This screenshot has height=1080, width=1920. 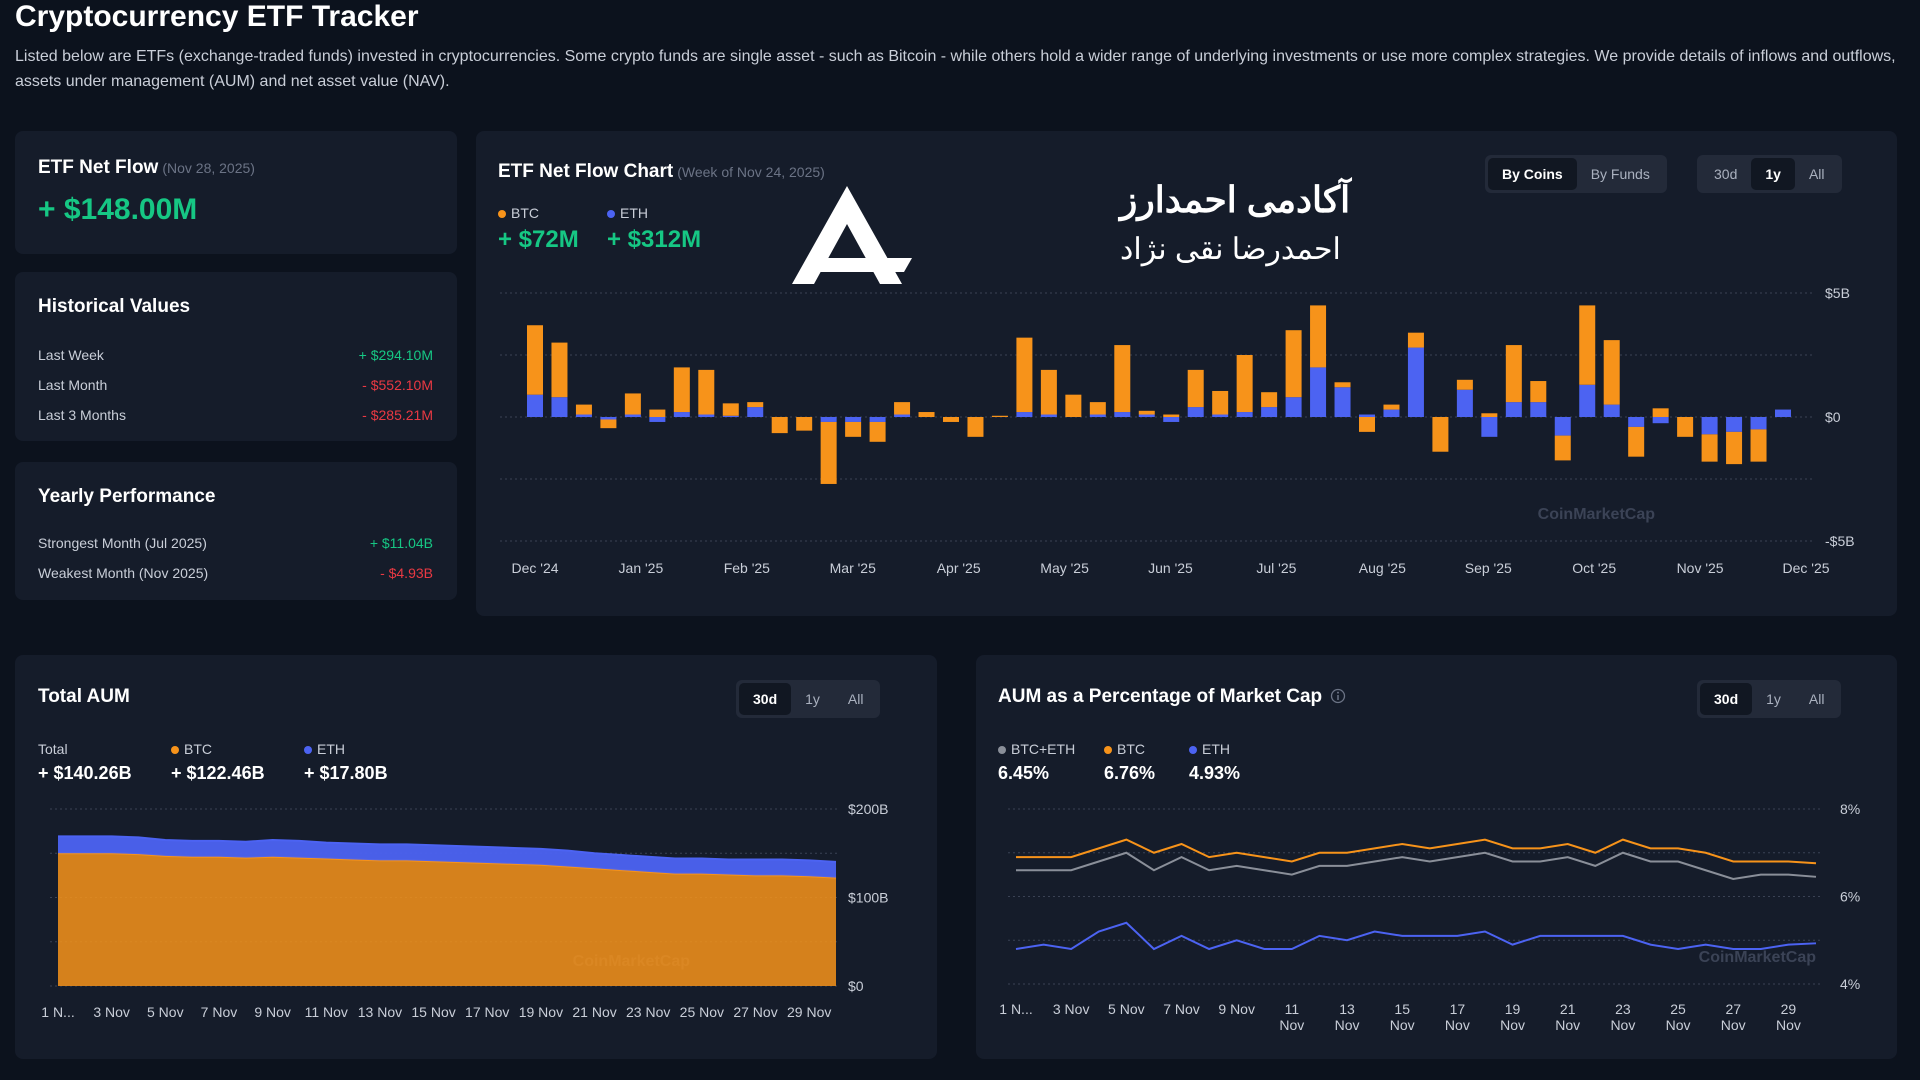 What do you see at coordinates (1512, 1017) in the screenshot?
I see `x-tick-label: 19 Nov` at bounding box center [1512, 1017].